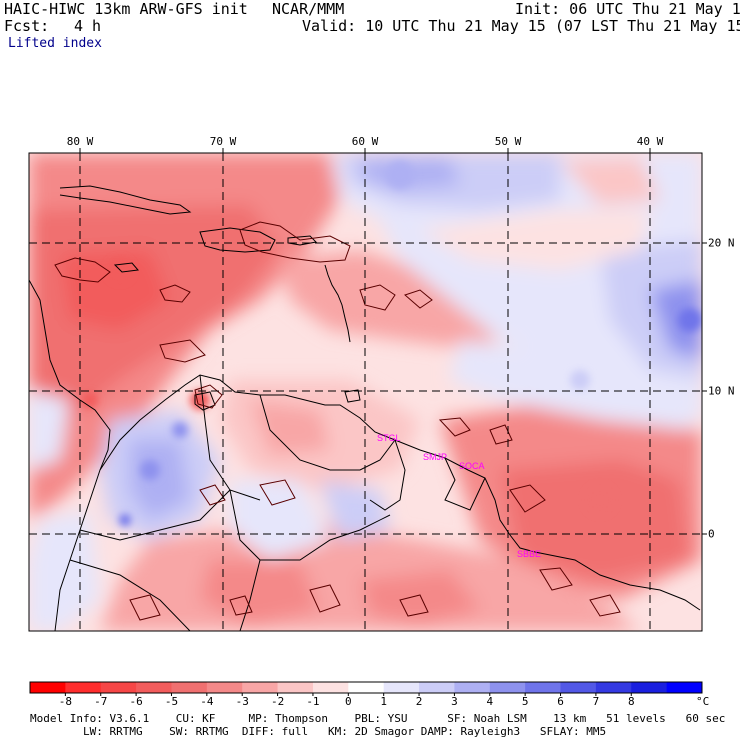  What do you see at coordinates (627, 9) in the screenshot?
I see `init-time: Init: 06 UTC Thu 21 May 15` at bounding box center [627, 9].